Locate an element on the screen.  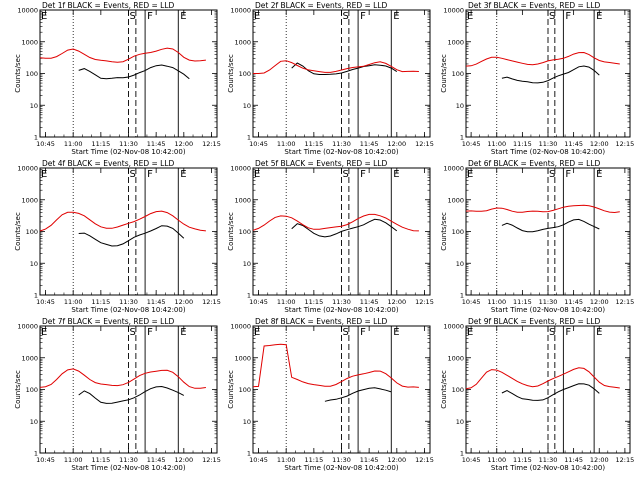
chart-title: Det 4f BLACK = Events, RED = LLD is located at coordinates (108, 163).